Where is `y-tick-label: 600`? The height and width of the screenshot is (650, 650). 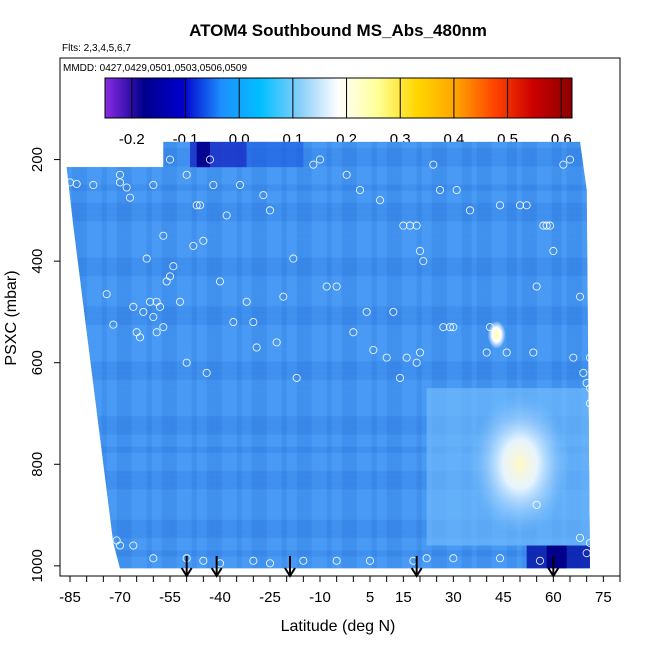 y-tick-label: 600 is located at coordinates (37, 362).